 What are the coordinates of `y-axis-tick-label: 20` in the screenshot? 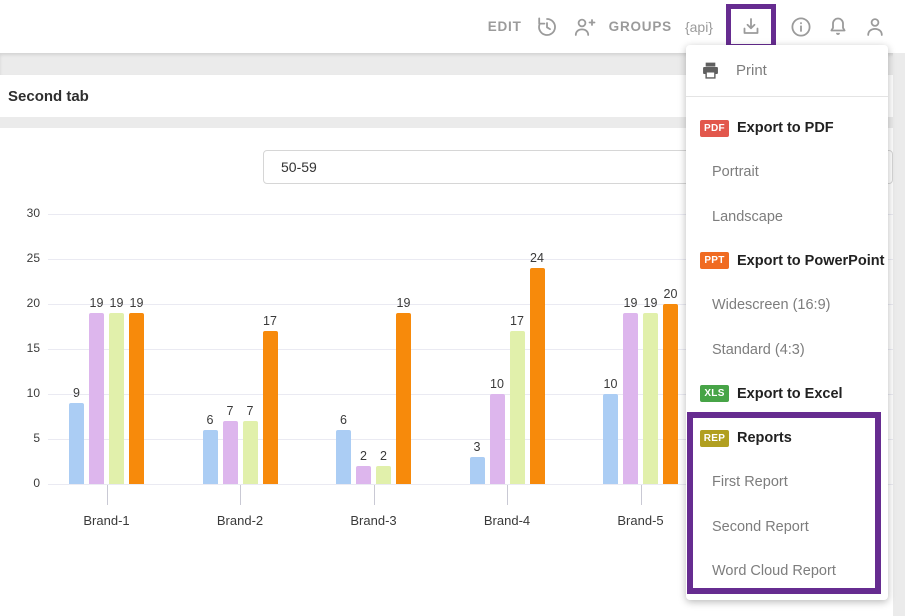 It's located at (33, 303).